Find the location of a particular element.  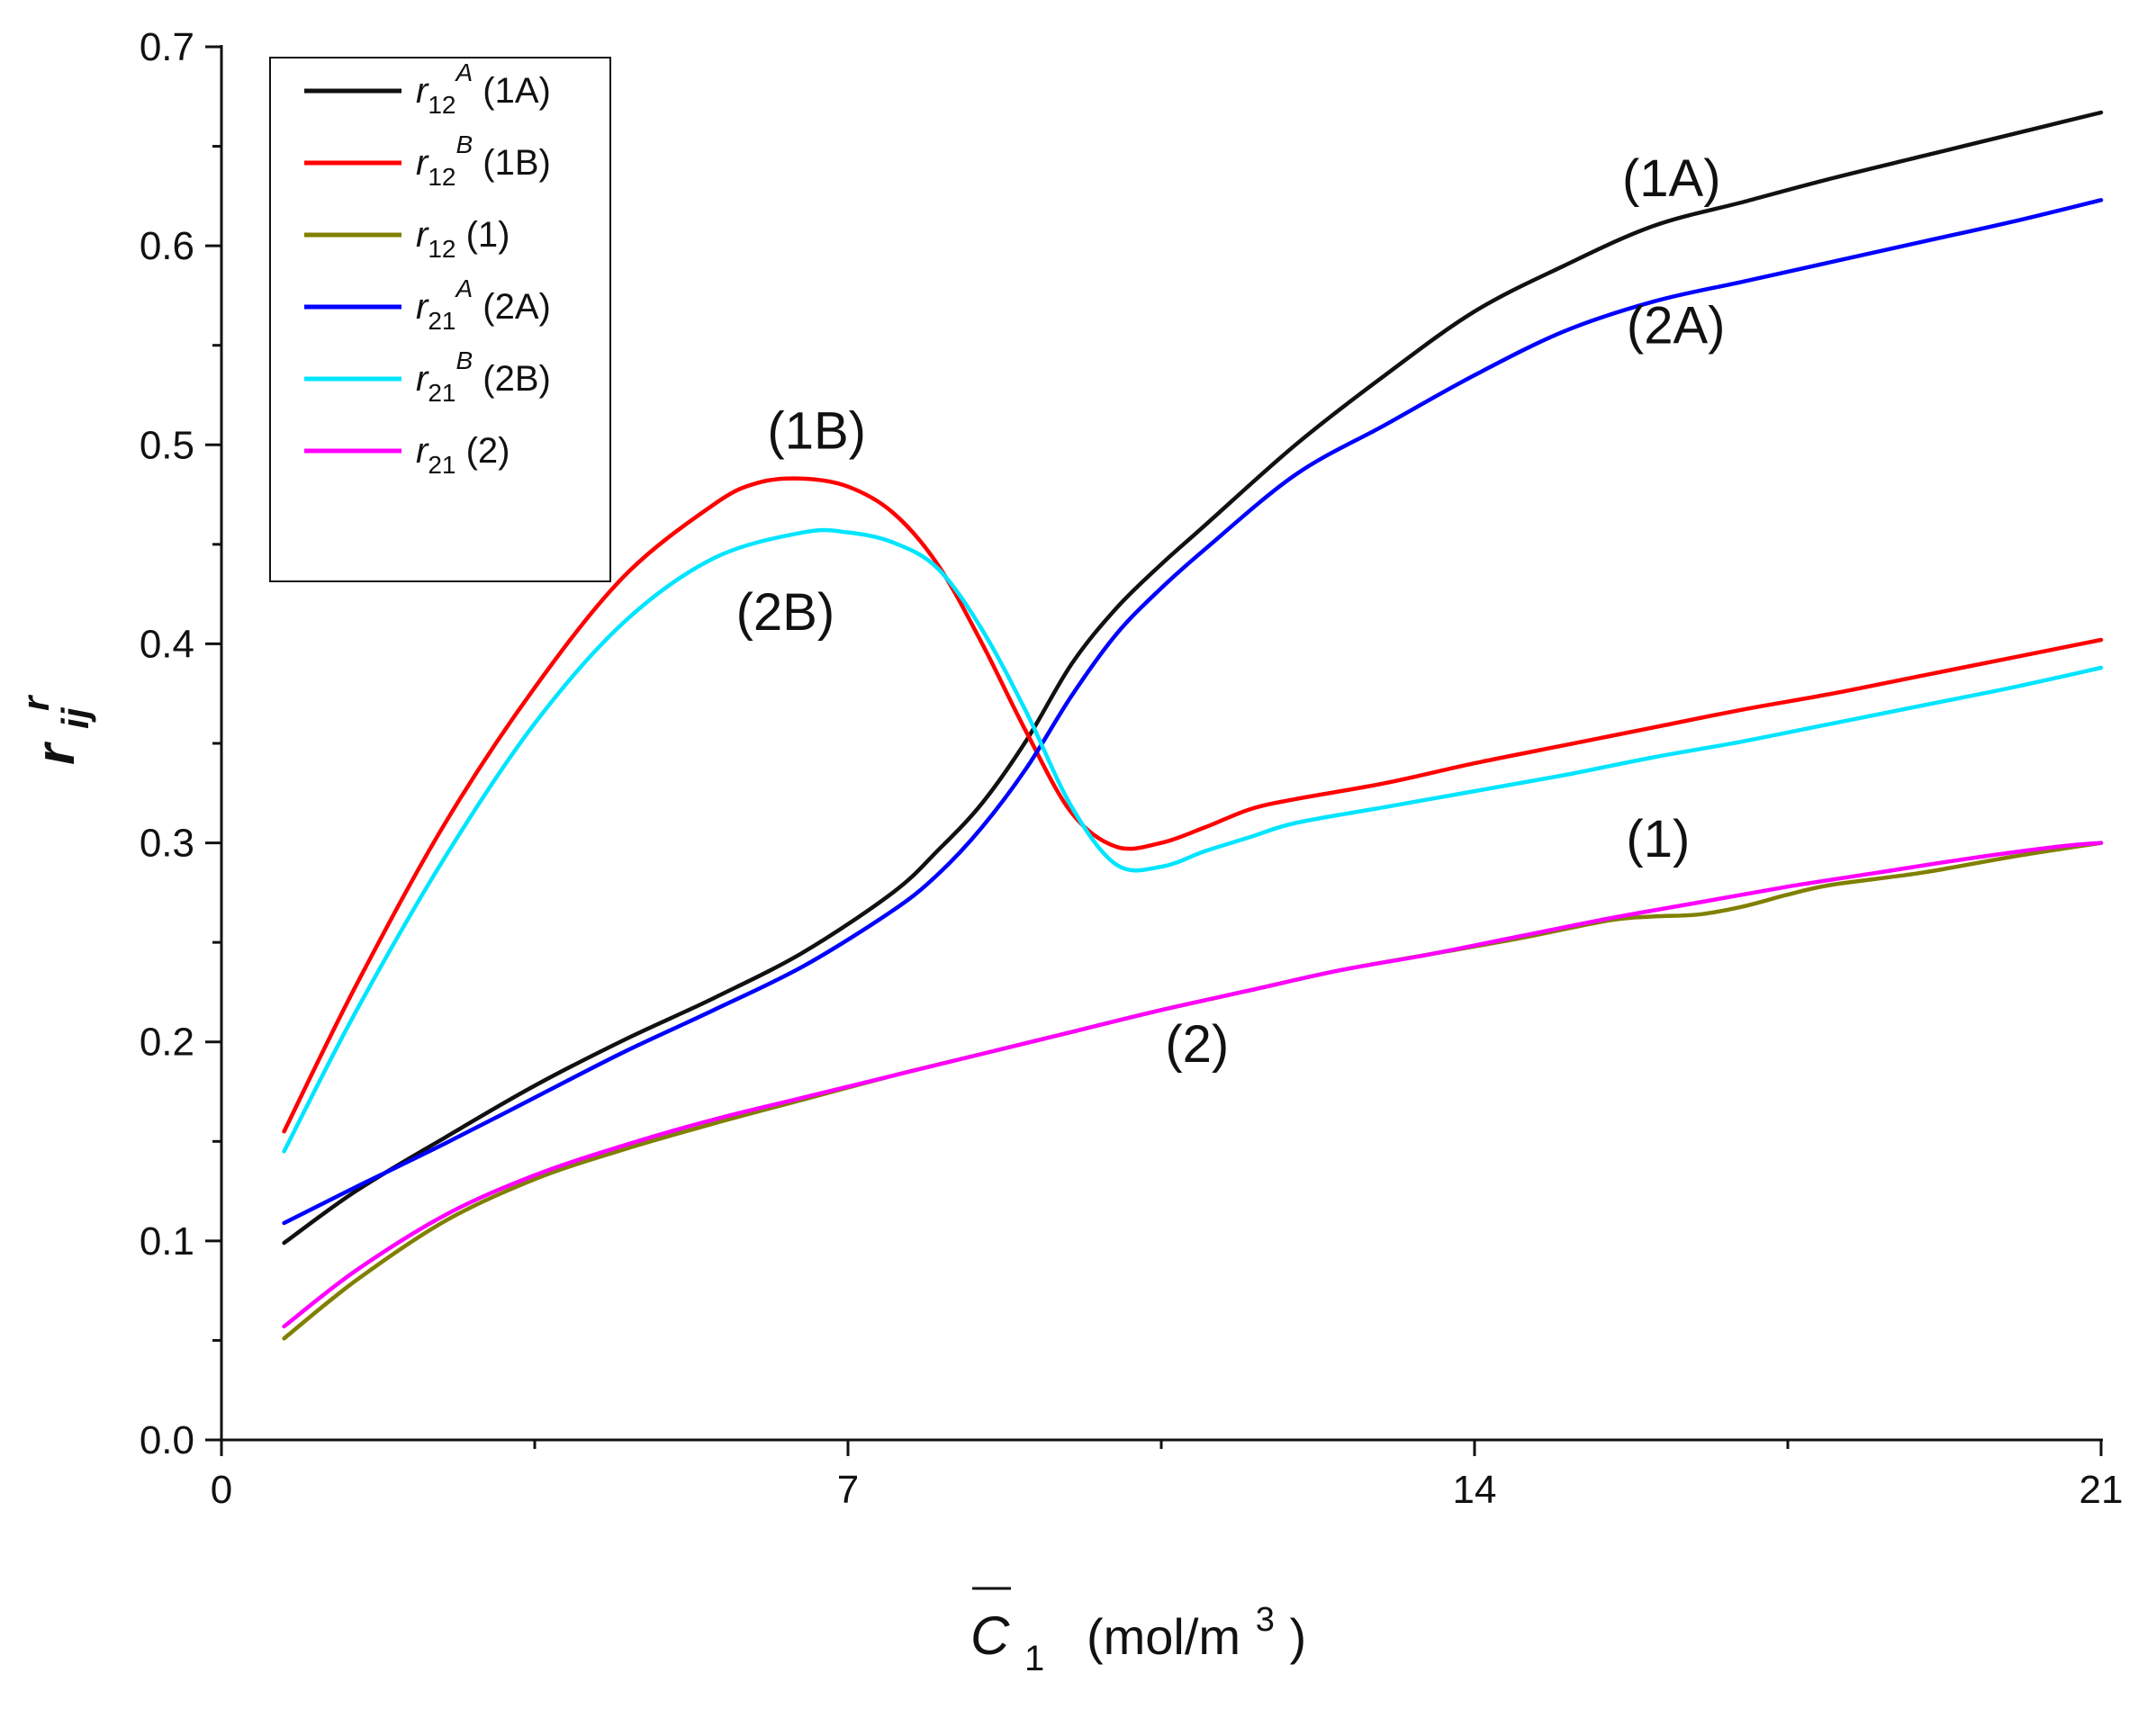

x-axis-label-subscript: 1 is located at coordinates (1034, 1658).